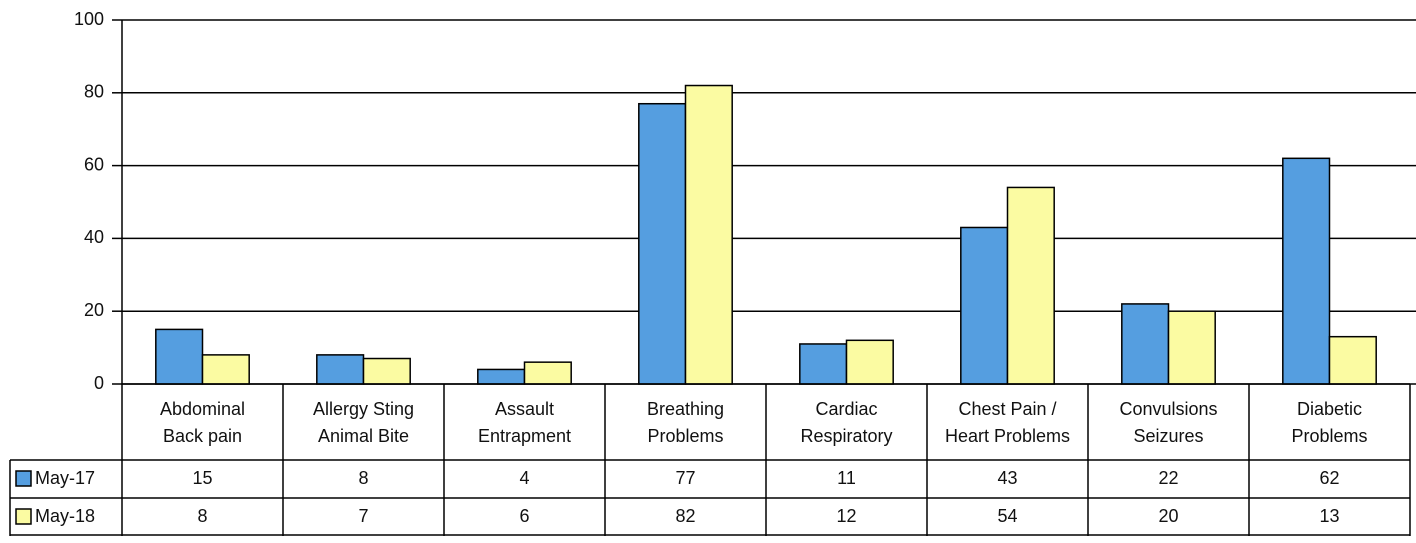 This screenshot has height=543, width=1416. I want to click on legend-label: May-17, so click(65, 478).